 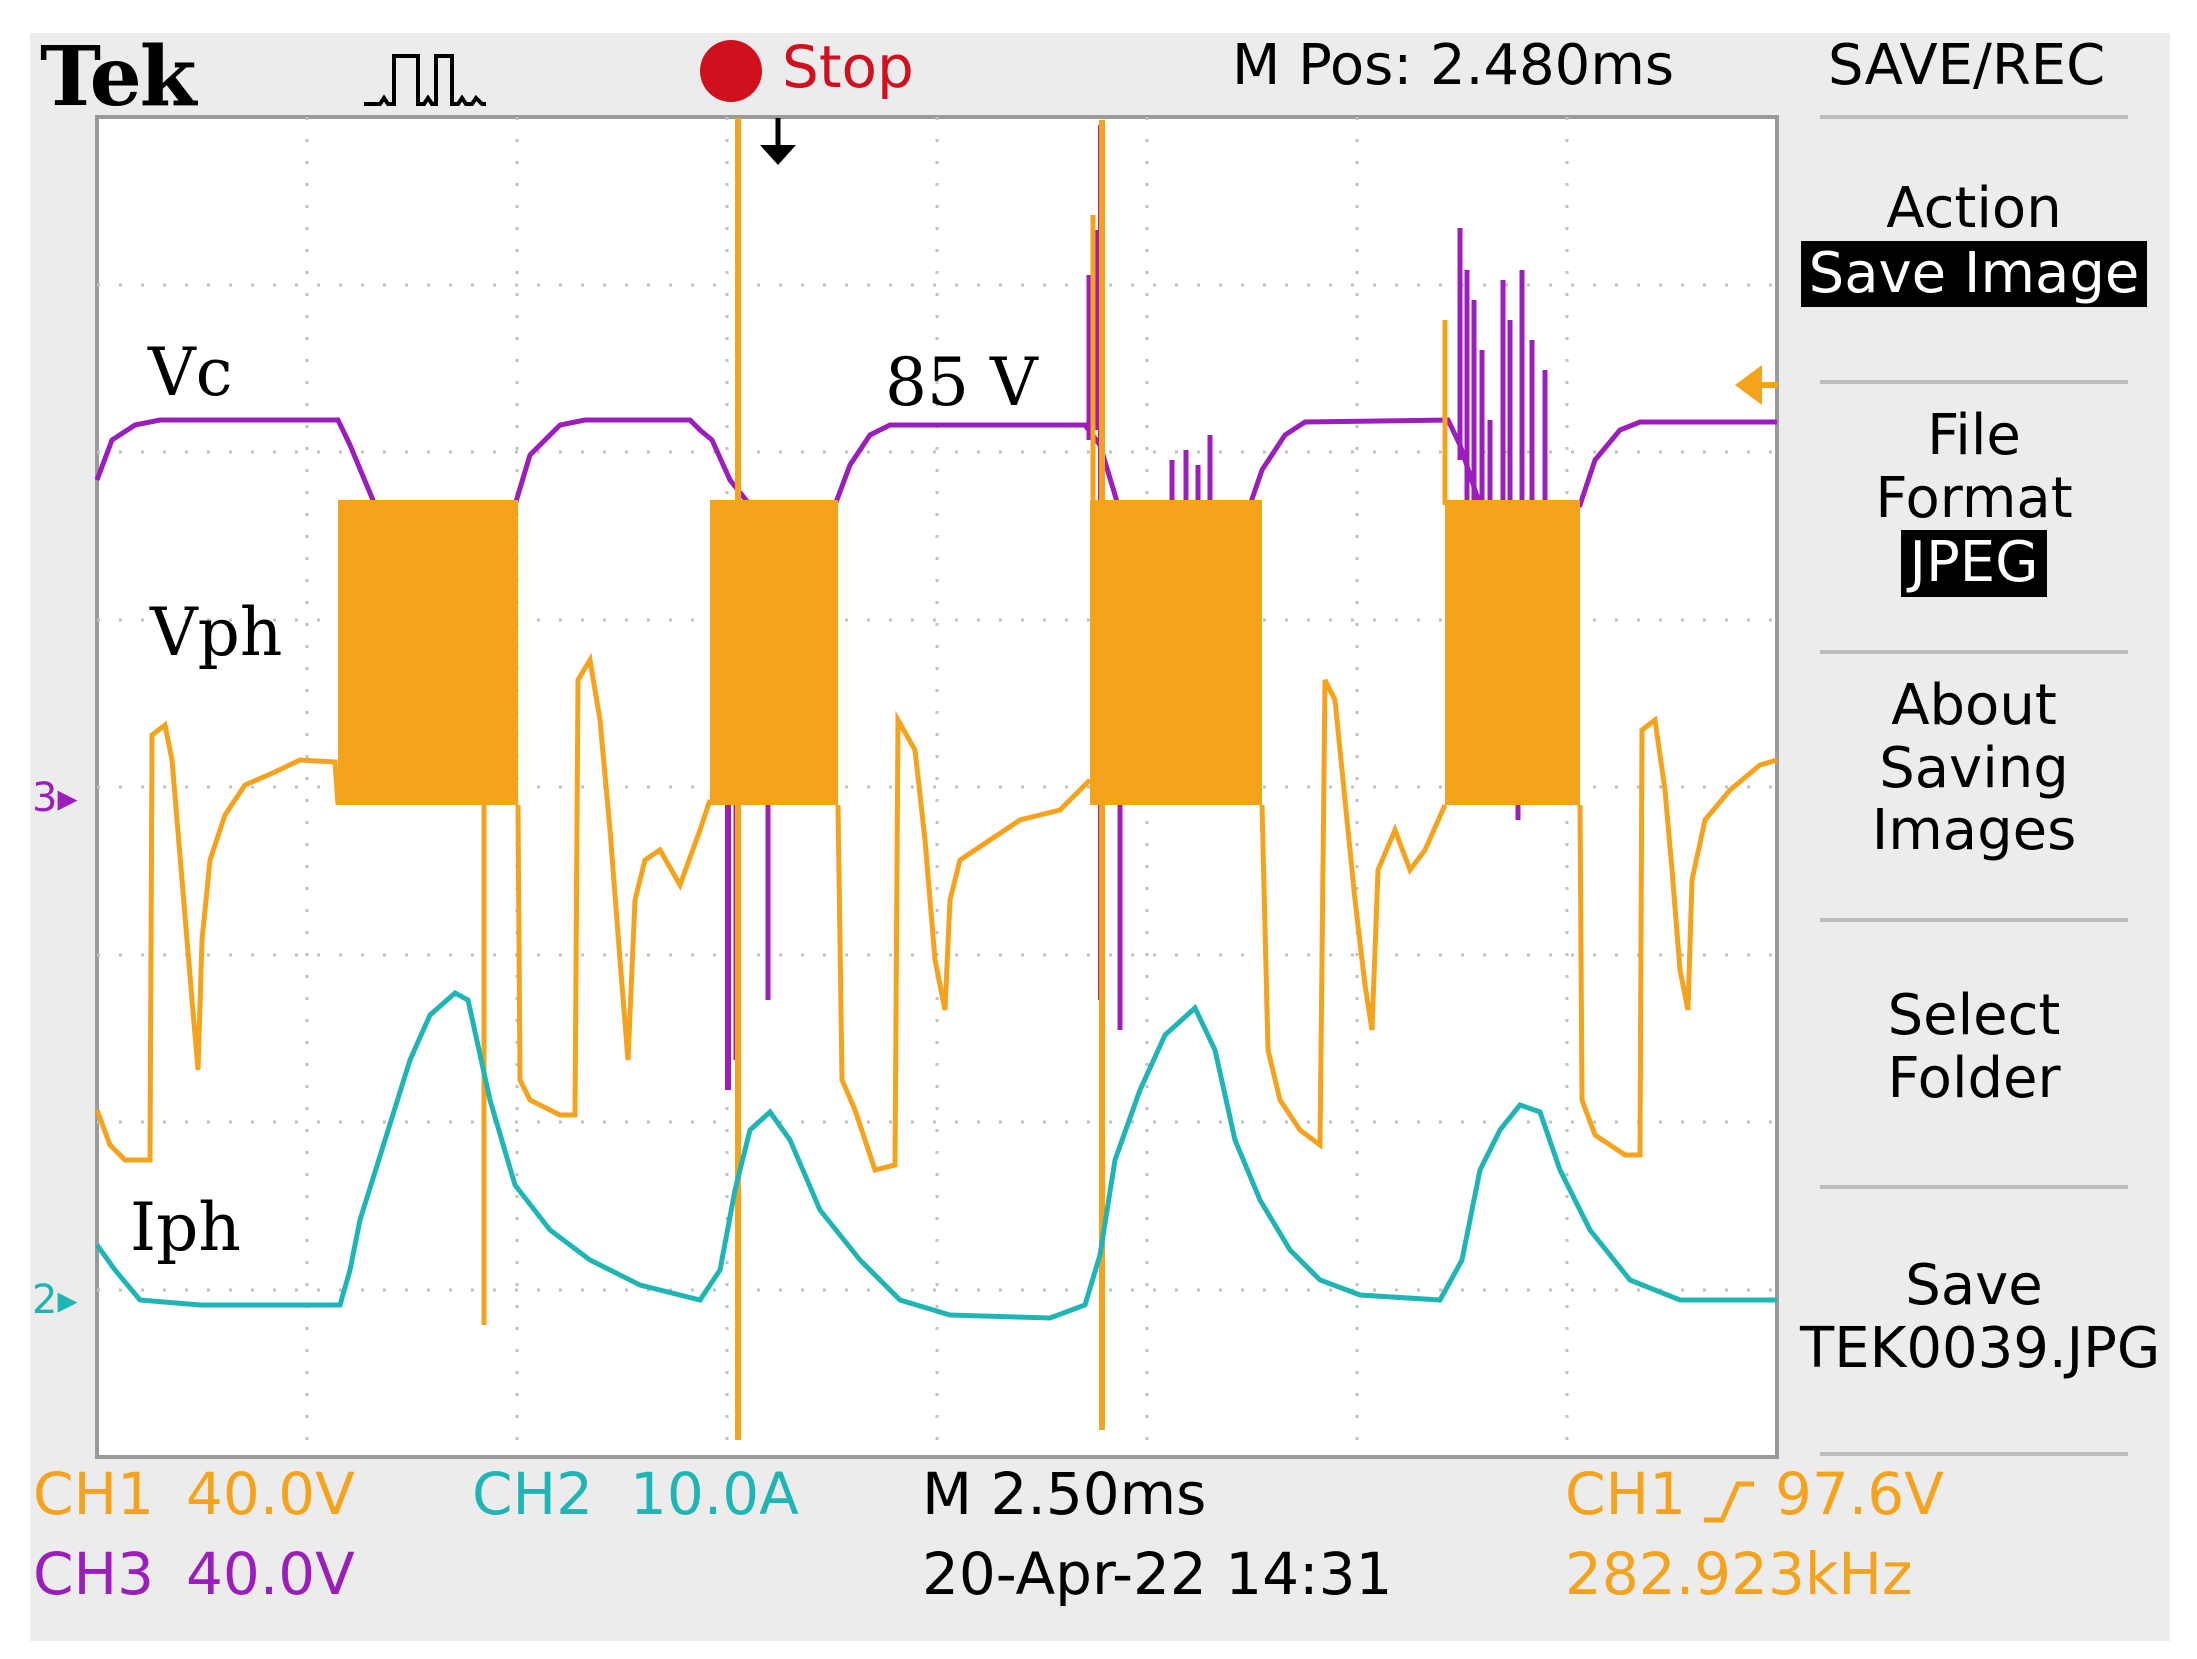 I want to click on about-label: About Saving Images, so click(x=1974, y=768).